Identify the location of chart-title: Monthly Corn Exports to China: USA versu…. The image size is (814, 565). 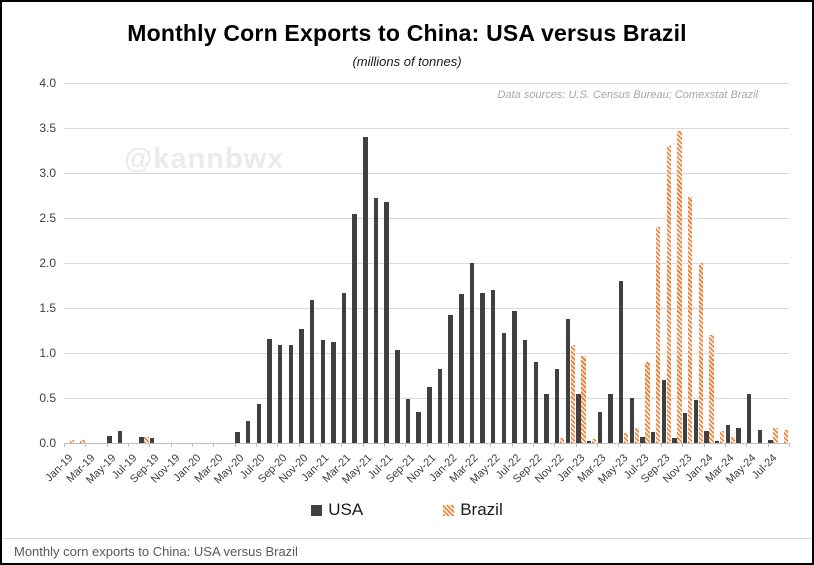
(407, 33).